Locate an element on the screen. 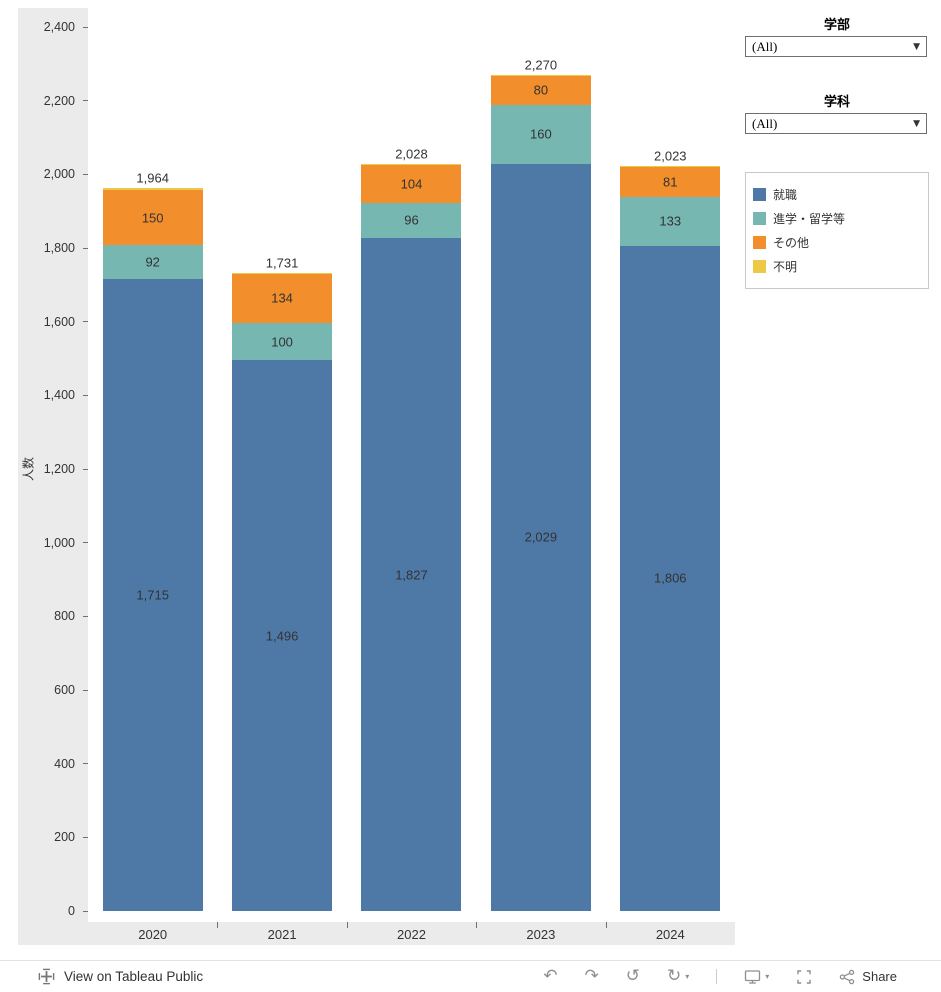  faculty-filter-title: 学部 is located at coordinates (836, 24).